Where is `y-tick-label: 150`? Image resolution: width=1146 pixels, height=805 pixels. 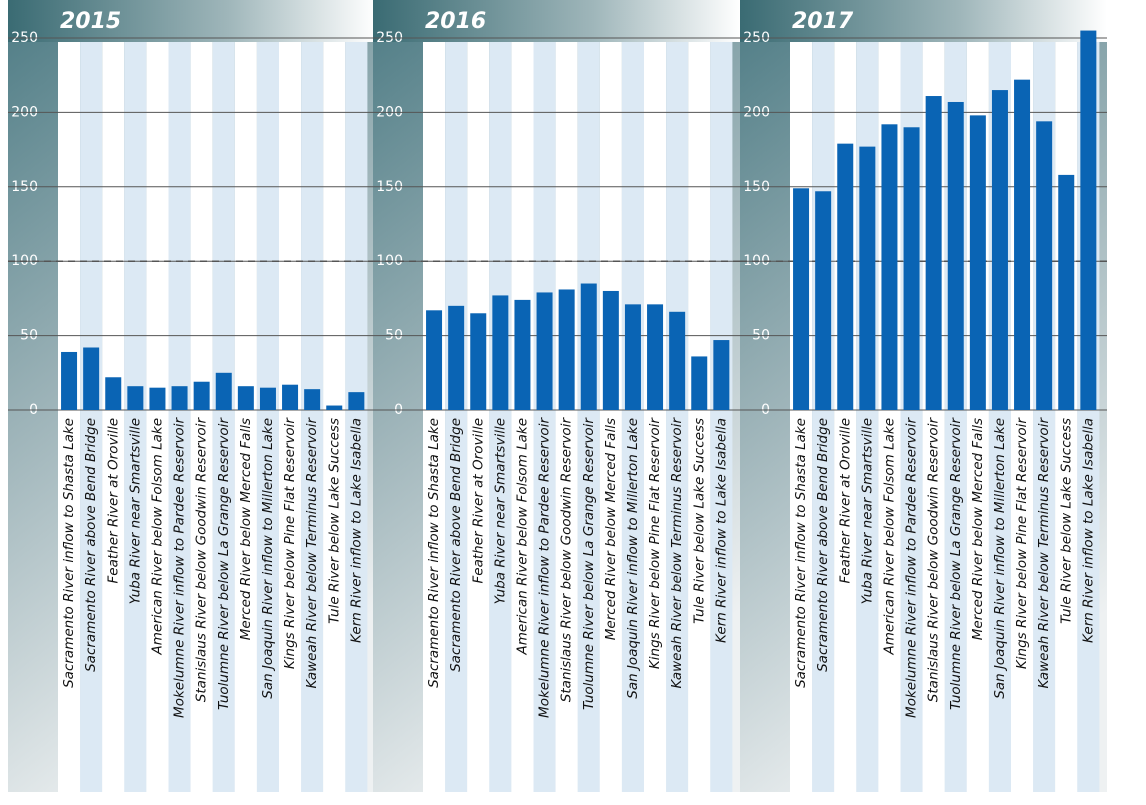
y-tick-label: 150 is located at coordinates (1123, 187).